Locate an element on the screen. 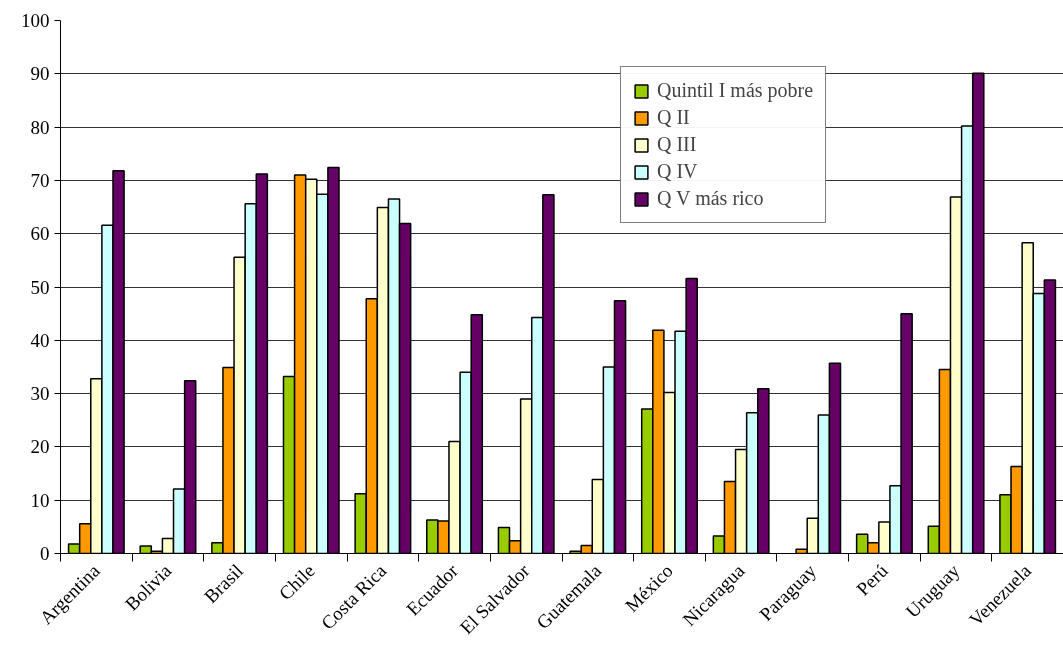 The width and height of the screenshot is (1063, 663). y-tick-label: 10 is located at coordinates (40, 500).